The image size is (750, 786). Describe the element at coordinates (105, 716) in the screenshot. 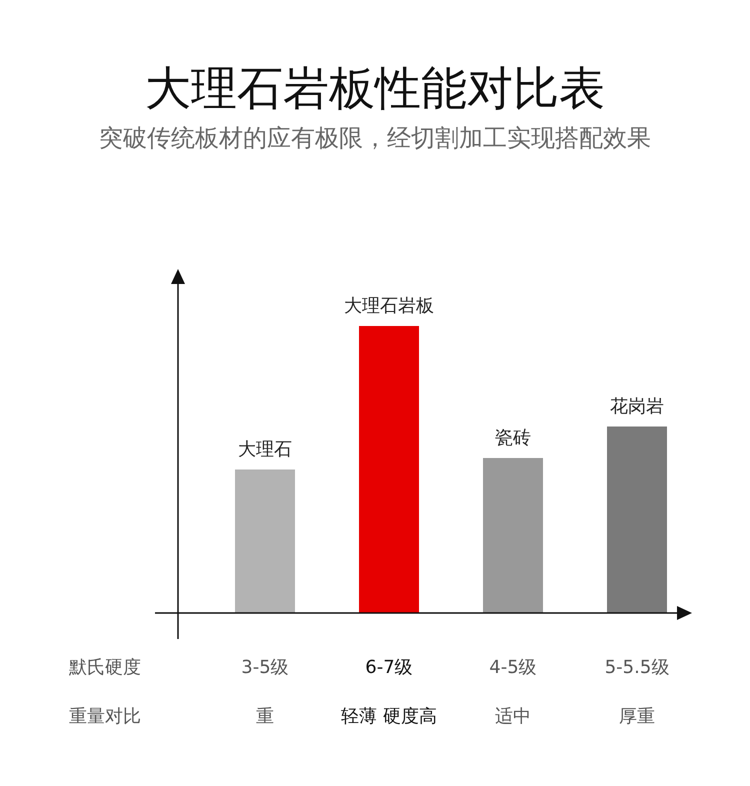

I see `text: 重量对比` at that location.